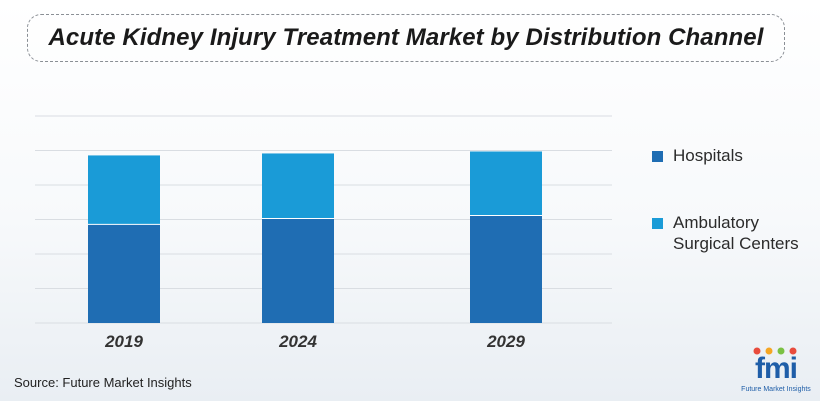 The height and width of the screenshot is (401, 820). I want to click on bar-segment-hospitals-2029, so click(506, 269).